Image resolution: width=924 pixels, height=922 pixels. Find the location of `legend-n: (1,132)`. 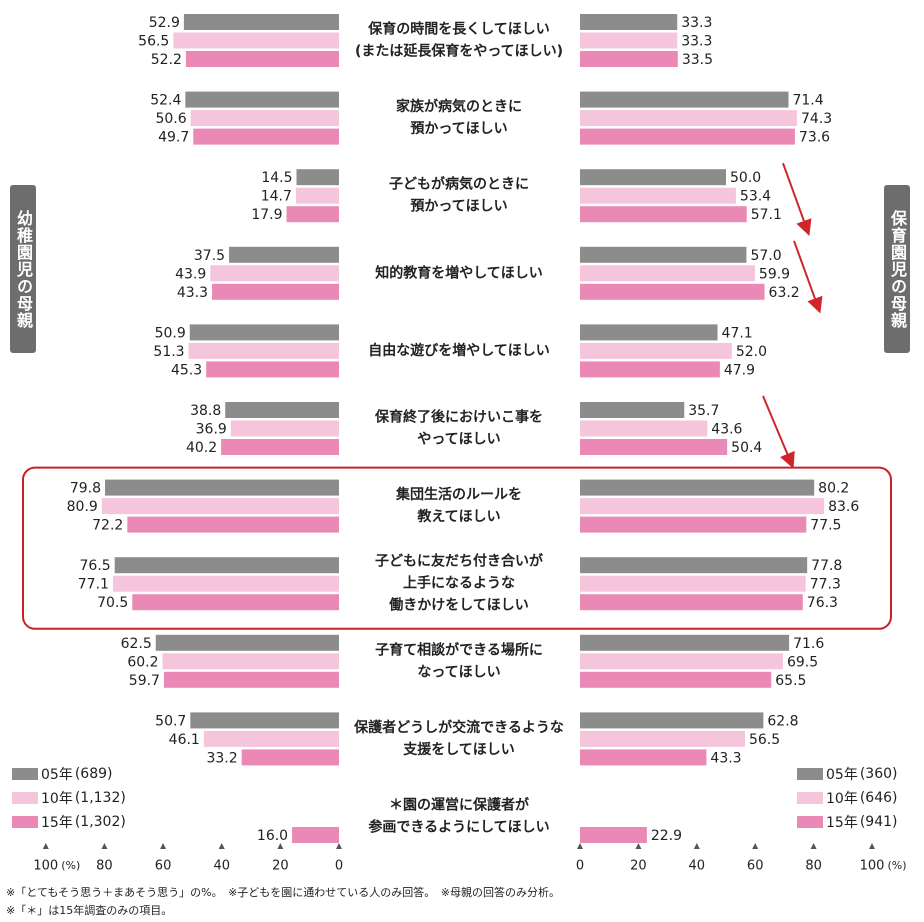

legend-n: (1,132) is located at coordinates (100, 798).